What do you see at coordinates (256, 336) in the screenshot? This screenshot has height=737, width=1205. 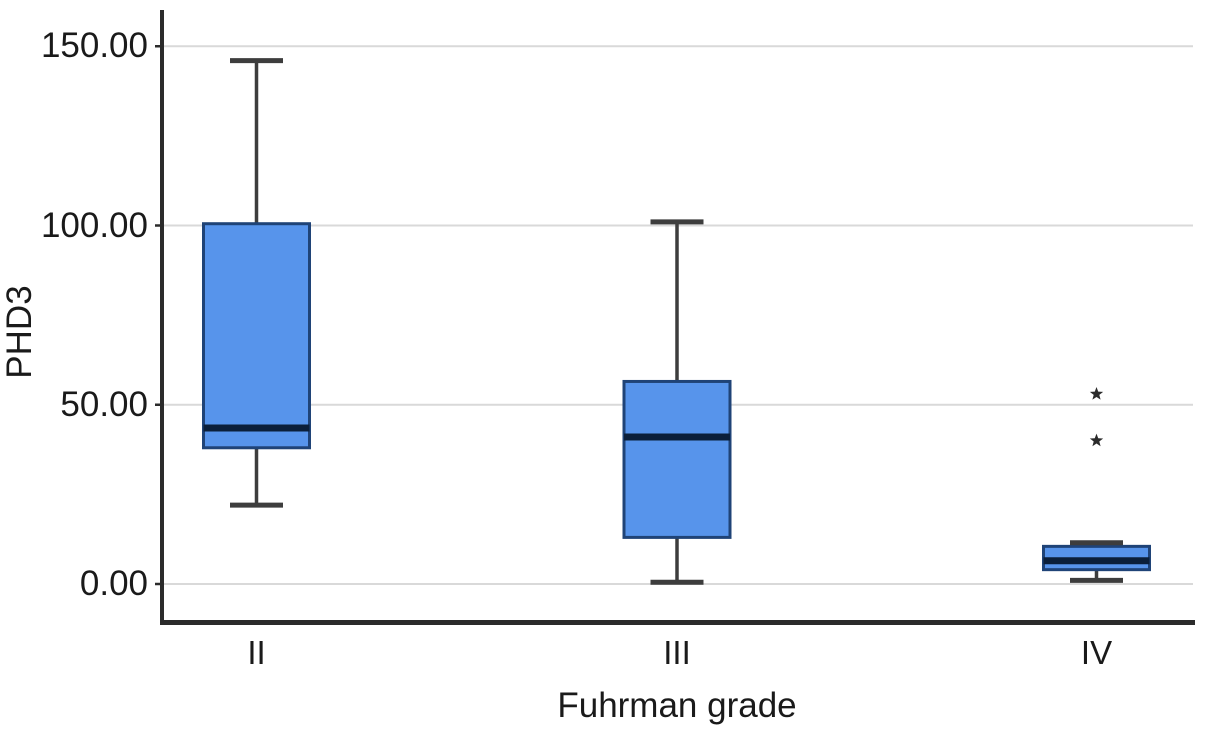 I see `box-II` at bounding box center [256, 336].